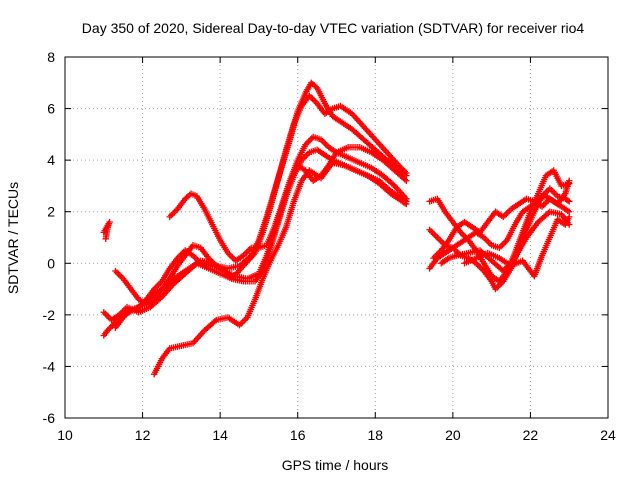 This screenshot has height=480, width=640. What do you see at coordinates (49, 418) in the screenshot?
I see `y-tick-label: -6` at bounding box center [49, 418].